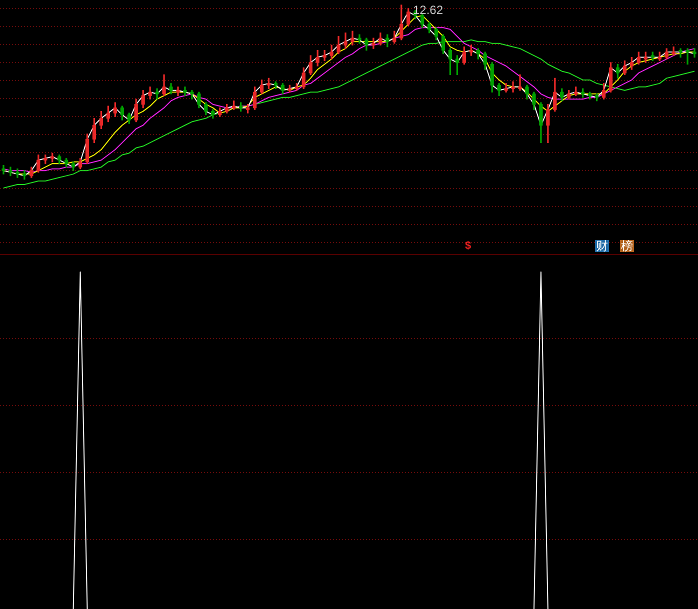 The image size is (698, 609). What do you see at coordinates (627, 246) in the screenshot?
I see `text: 榜` at bounding box center [627, 246].